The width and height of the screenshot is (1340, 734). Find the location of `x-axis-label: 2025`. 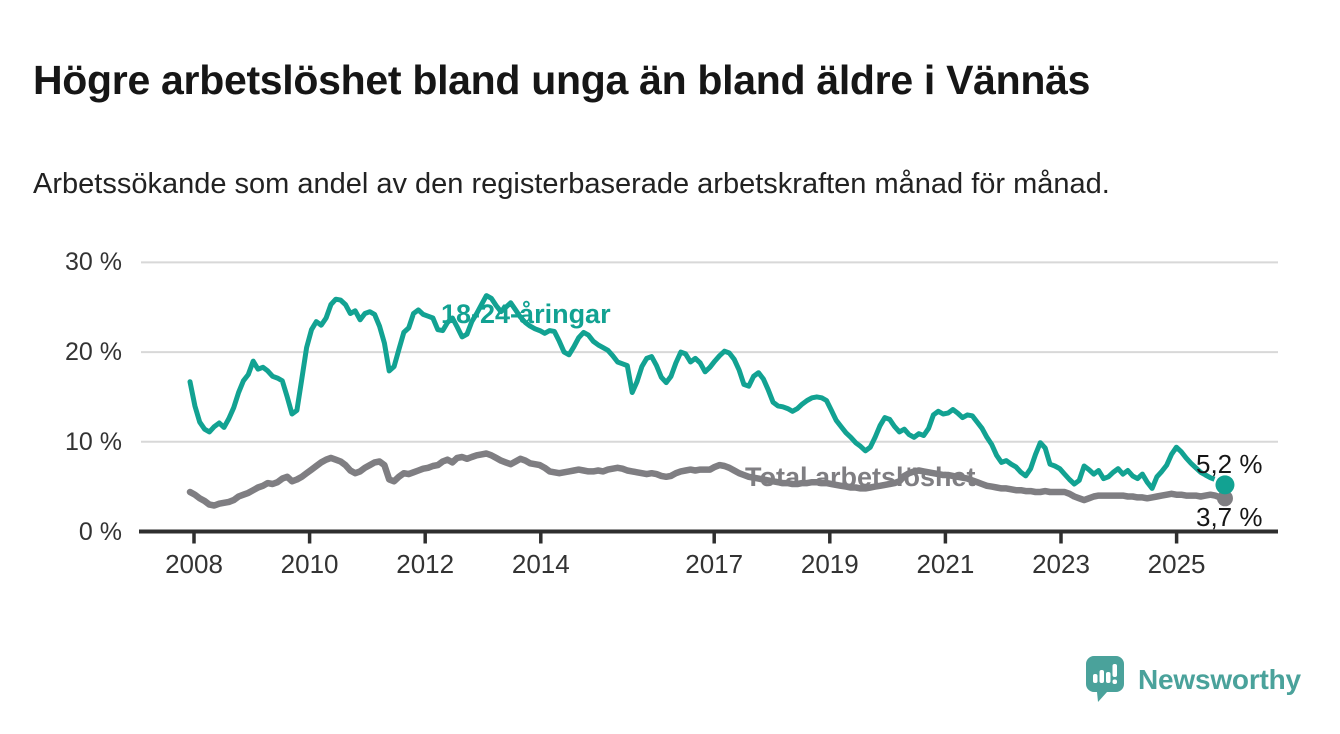

x-axis-label: 2025 is located at coordinates (1176, 564).